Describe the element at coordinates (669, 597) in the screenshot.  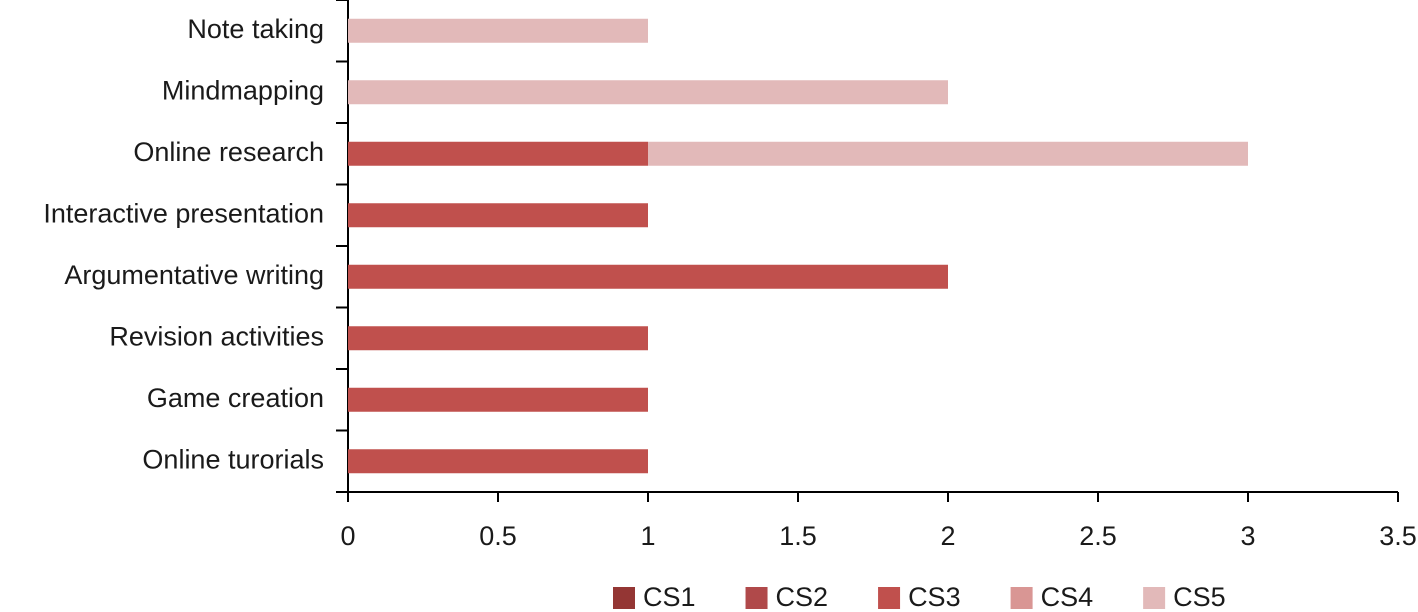
I see `legend-label: CS1` at that location.